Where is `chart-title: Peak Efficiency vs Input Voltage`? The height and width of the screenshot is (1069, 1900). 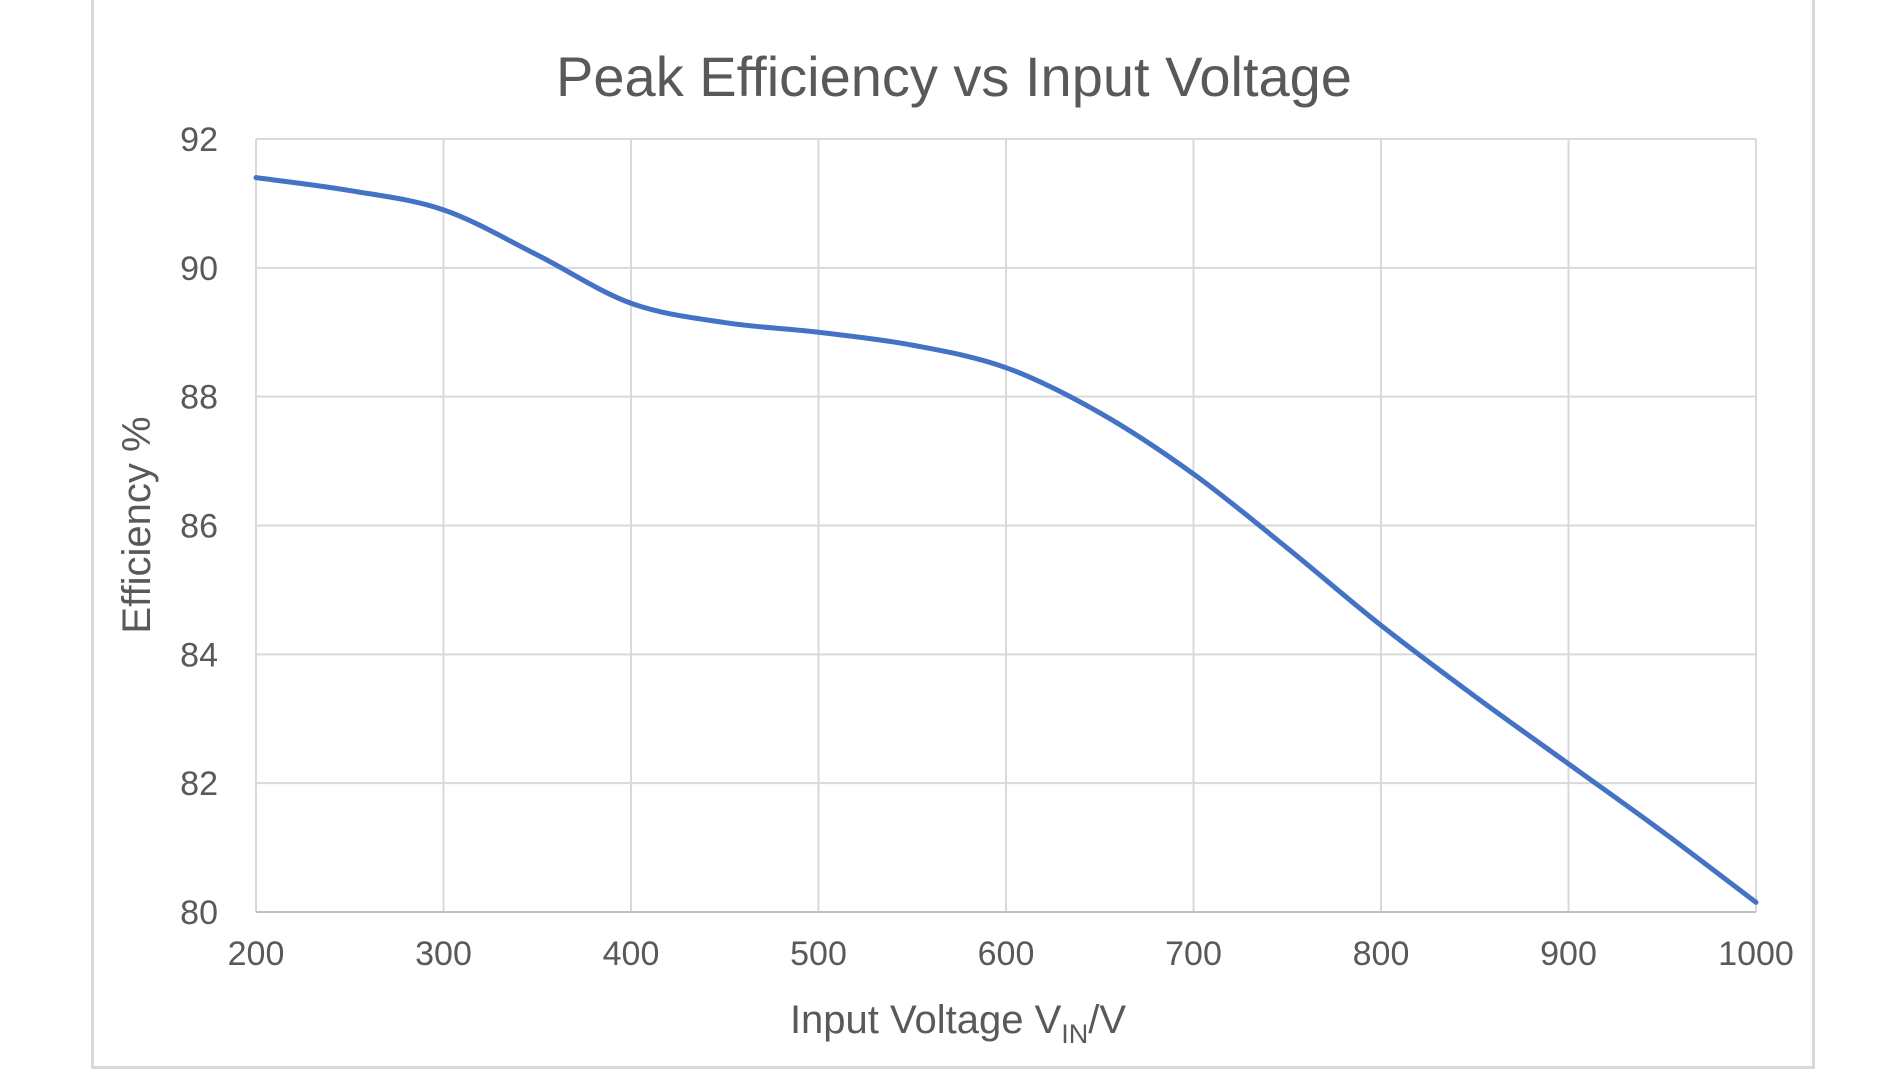 chart-title: Peak Efficiency vs Input Voltage is located at coordinates (954, 76).